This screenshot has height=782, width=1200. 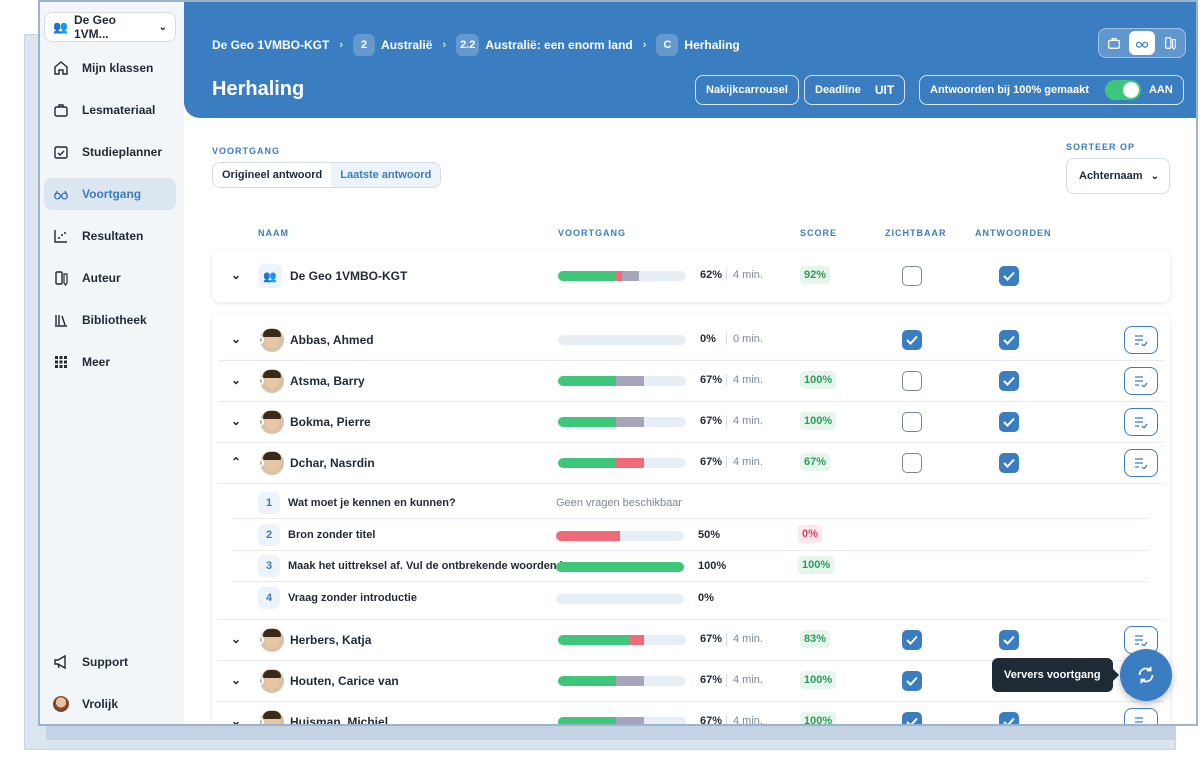 I want to click on sidebar-item-label: Auteur, so click(x=101, y=278).